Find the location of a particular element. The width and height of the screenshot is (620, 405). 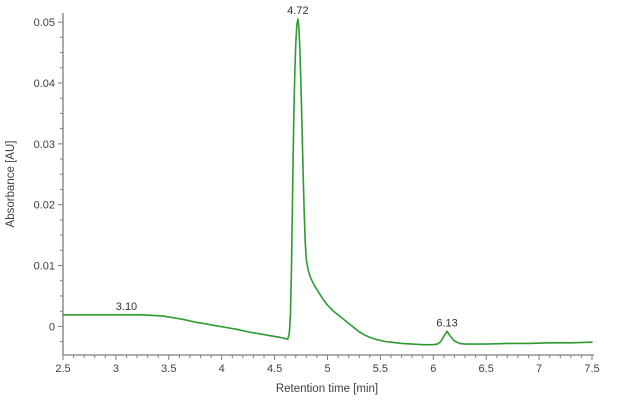

x-axis-title: Retention time [min] is located at coordinates (327, 389).